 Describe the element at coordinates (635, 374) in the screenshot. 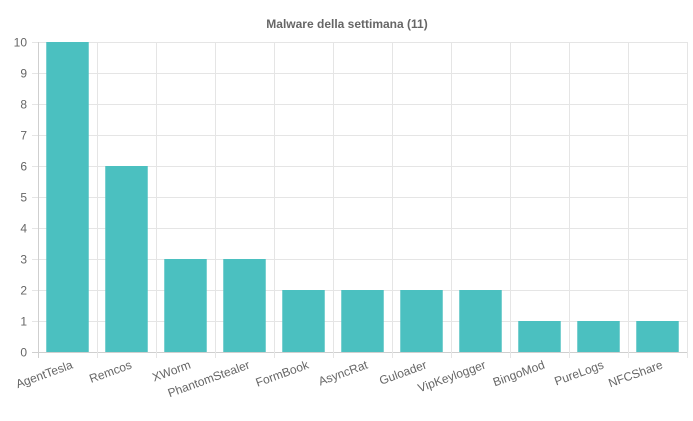

I see `x-tick-label: NFCShare` at that location.